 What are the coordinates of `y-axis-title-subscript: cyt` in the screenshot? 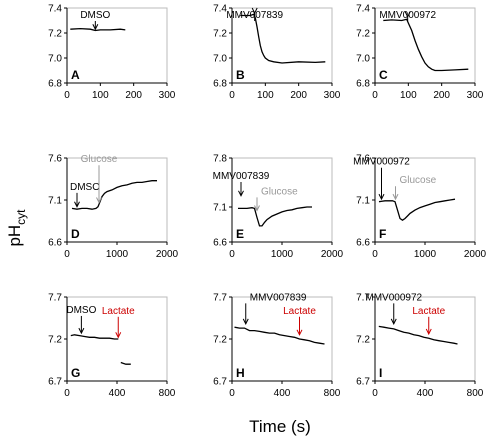 It's located at (21, 217).